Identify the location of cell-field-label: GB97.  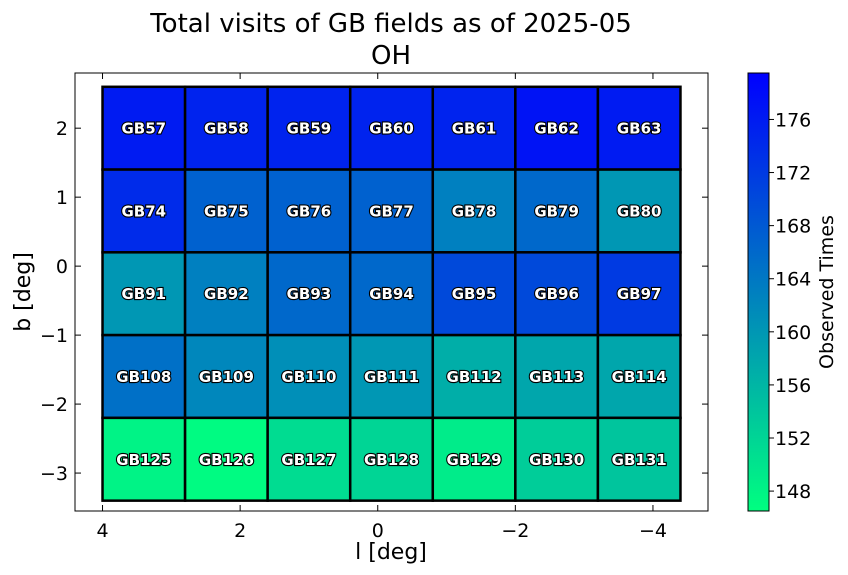
(639, 294).